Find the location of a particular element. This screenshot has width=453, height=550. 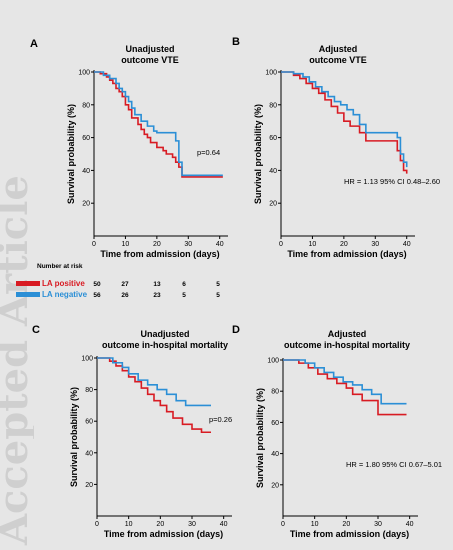

risk-count: 13 is located at coordinates (157, 284).